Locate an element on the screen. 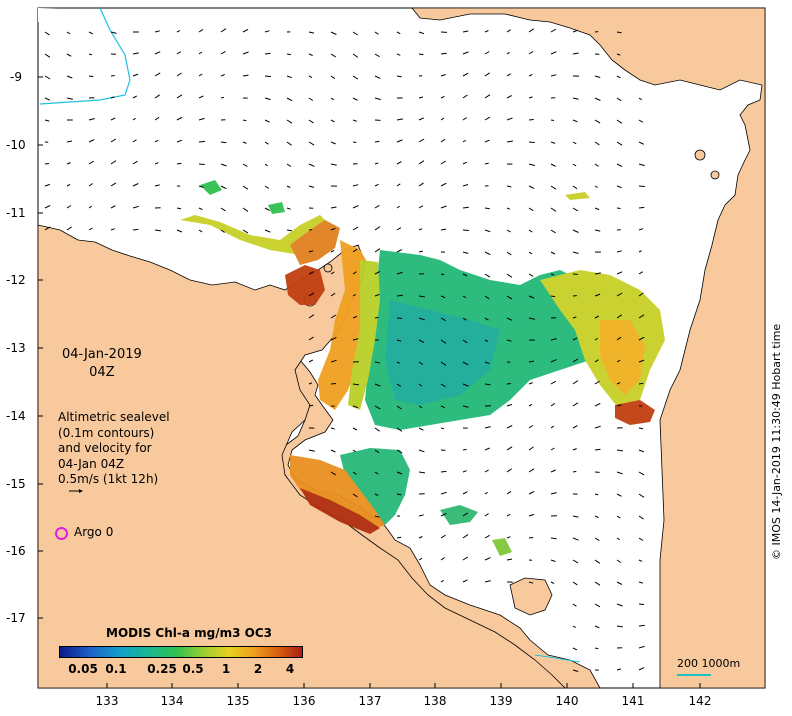 The width and height of the screenshot is (792, 716). longitude-tick-label: 139 is located at coordinates (501, 701).